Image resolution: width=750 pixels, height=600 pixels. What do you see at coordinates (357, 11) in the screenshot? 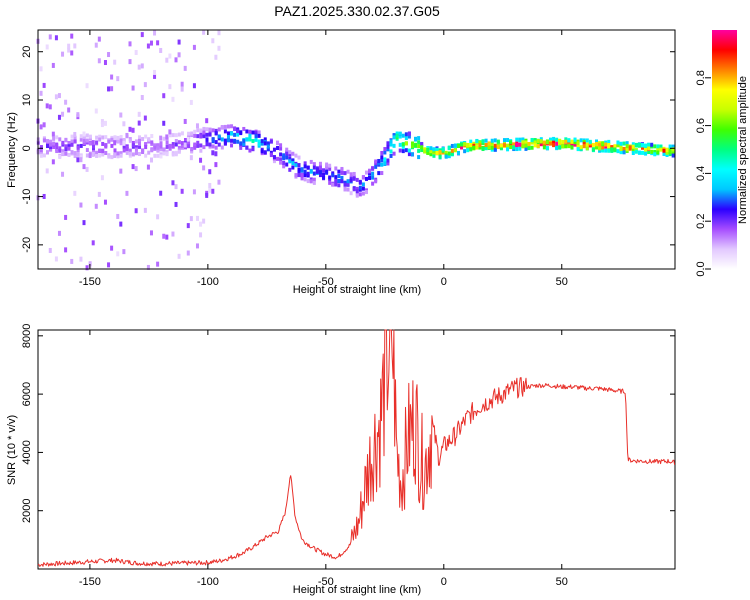
I see `chart-title: PAZ1.2025.330.02.37.G05` at bounding box center [357, 11].